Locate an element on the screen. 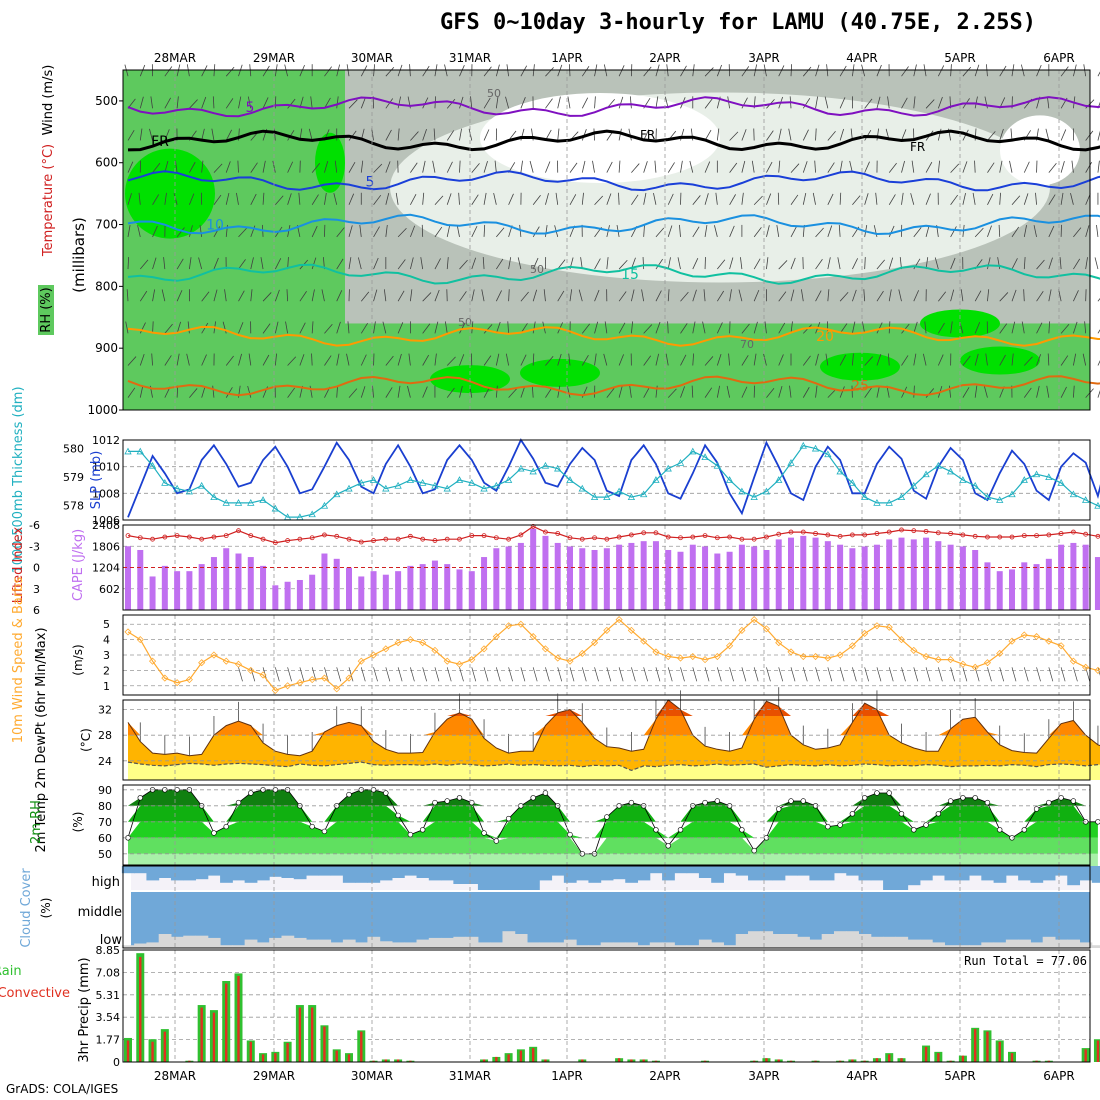 This screenshot has height=1100, width=1100. temperature-contour-label: FR is located at coordinates (160, 142).